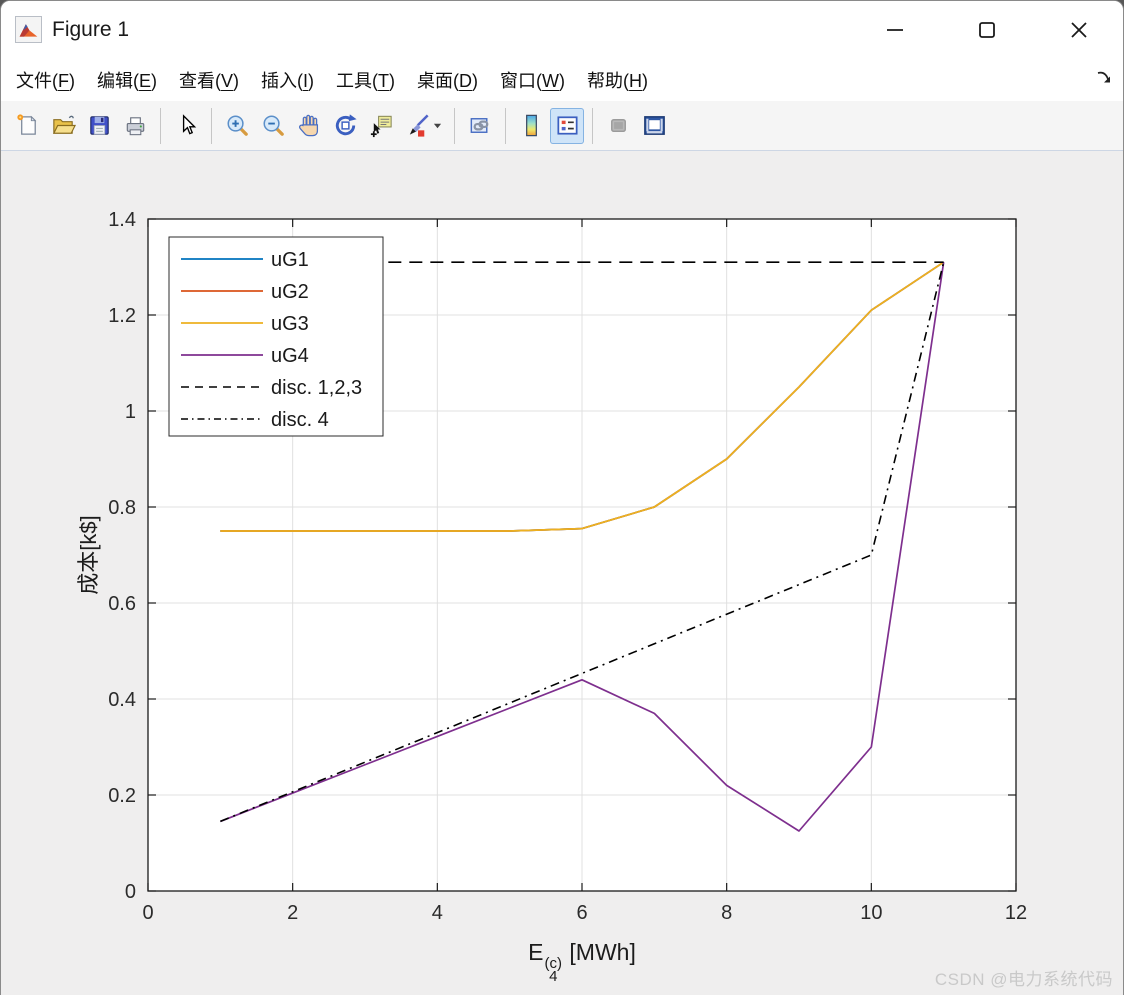  I want to click on insert-colorbar-button, so click(531, 126).